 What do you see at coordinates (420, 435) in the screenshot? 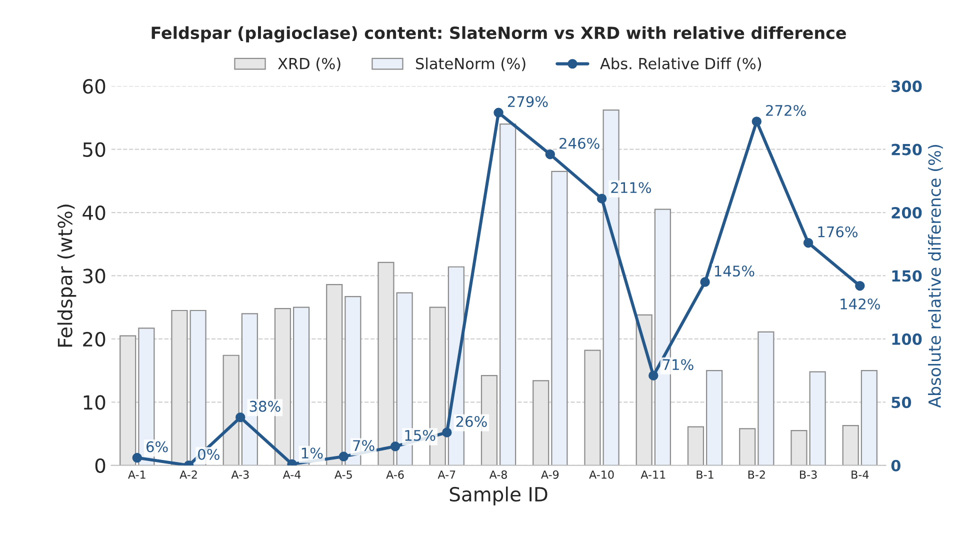
I see `data-label: 15%` at bounding box center [420, 435].